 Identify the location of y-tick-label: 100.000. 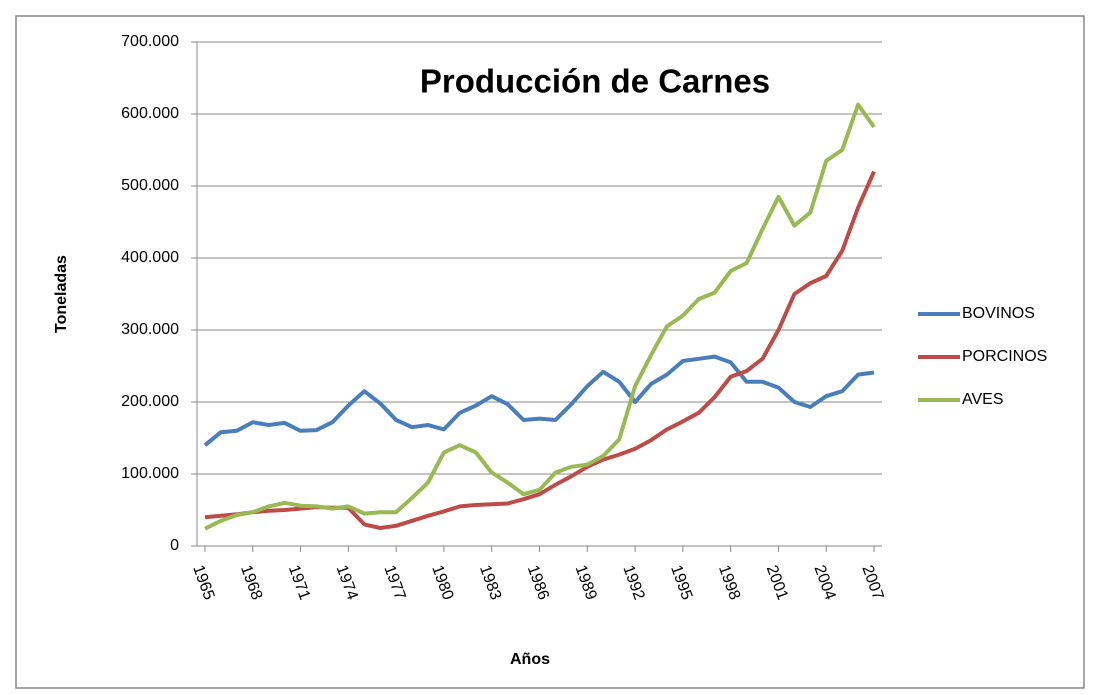
(150, 473).